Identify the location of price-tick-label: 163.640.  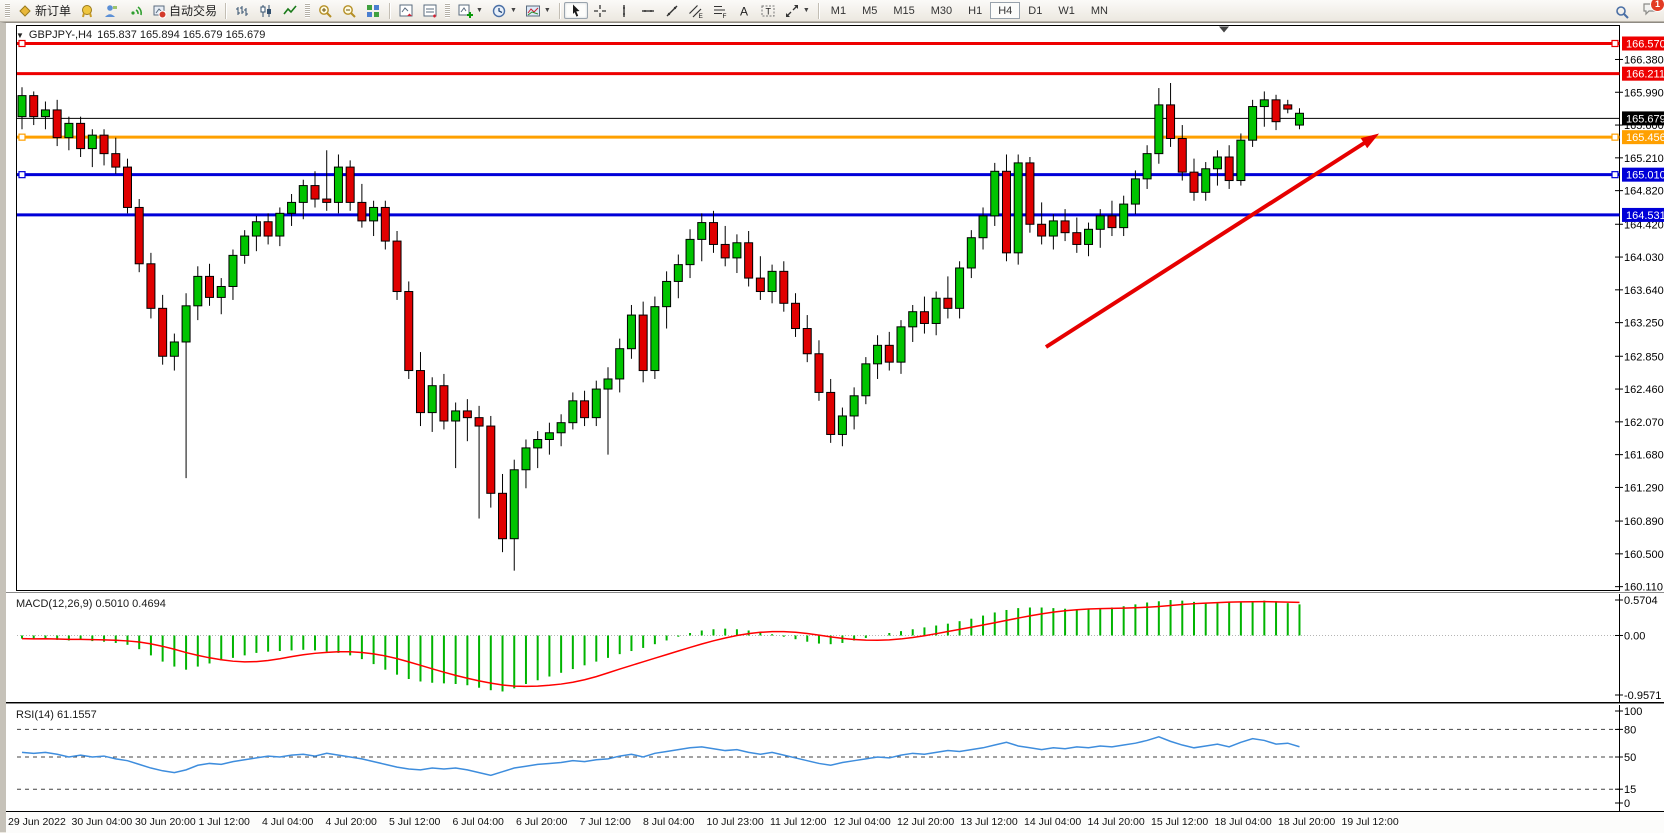
(1644, 291).